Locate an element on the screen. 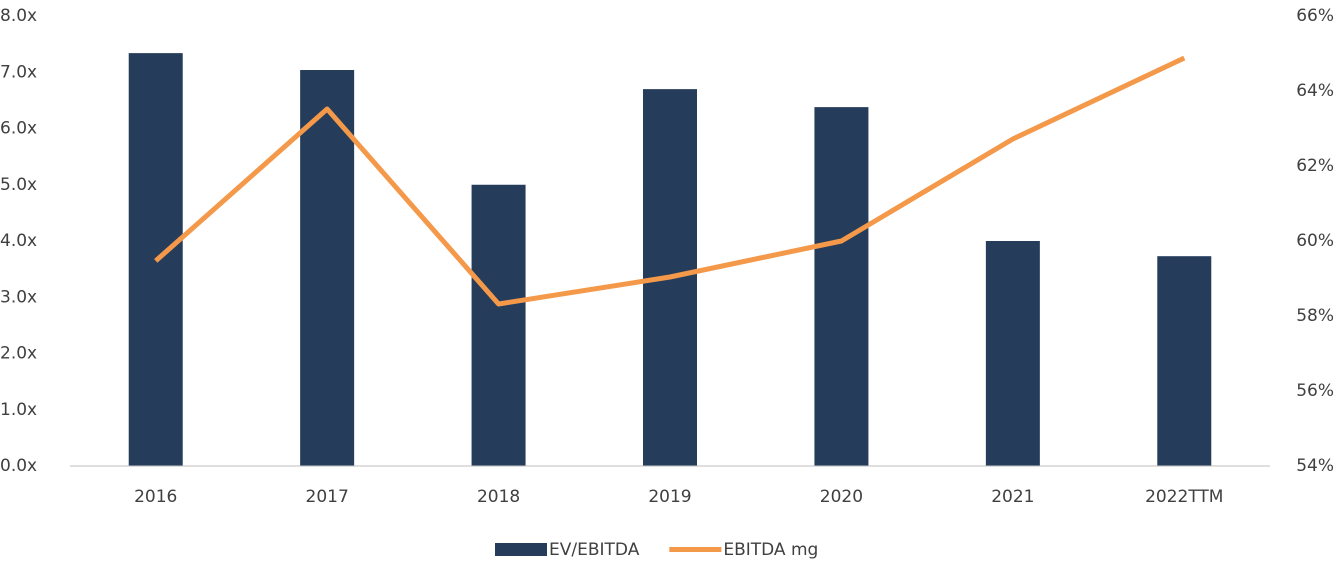  y-tick-label: 7.0x is located at coordinates (18, 72).